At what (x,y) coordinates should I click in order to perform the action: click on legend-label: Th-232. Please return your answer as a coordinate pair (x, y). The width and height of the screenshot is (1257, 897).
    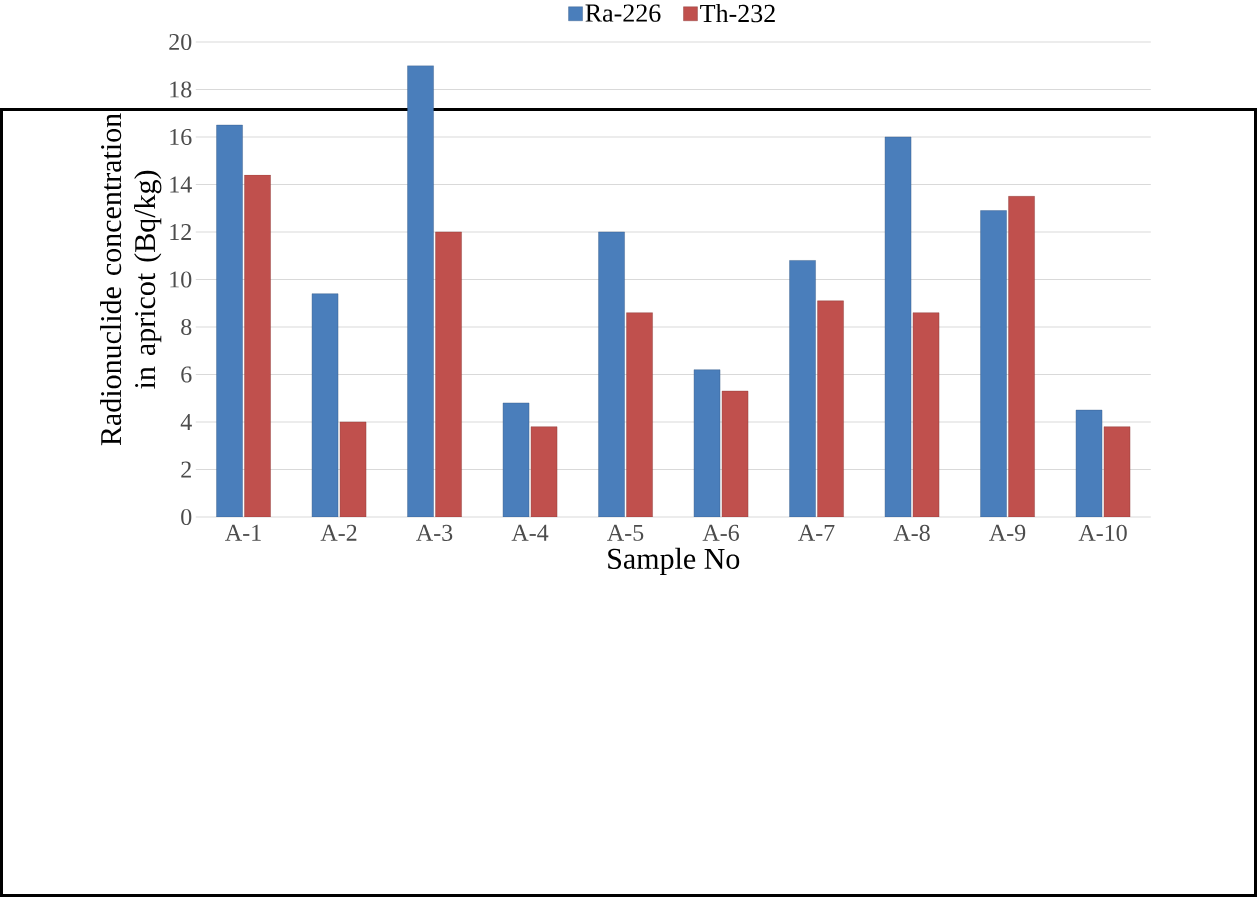
    Looking at the image, I should click on (737, 13).